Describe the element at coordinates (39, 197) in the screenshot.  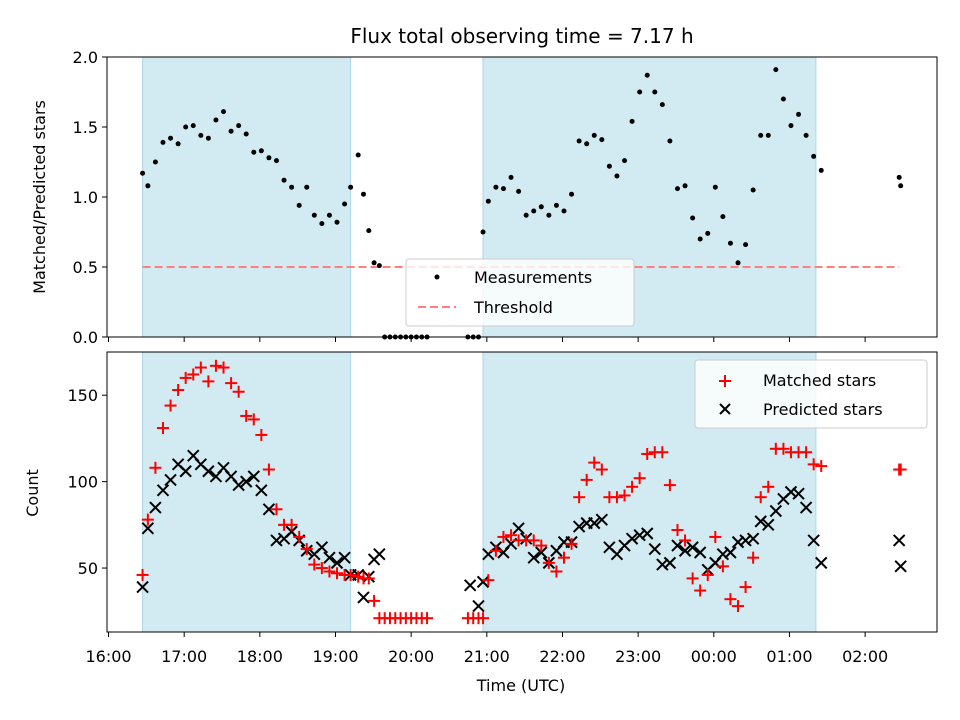
I see `ratio-y-axis-label: Matched/Predicted stars` at that location.